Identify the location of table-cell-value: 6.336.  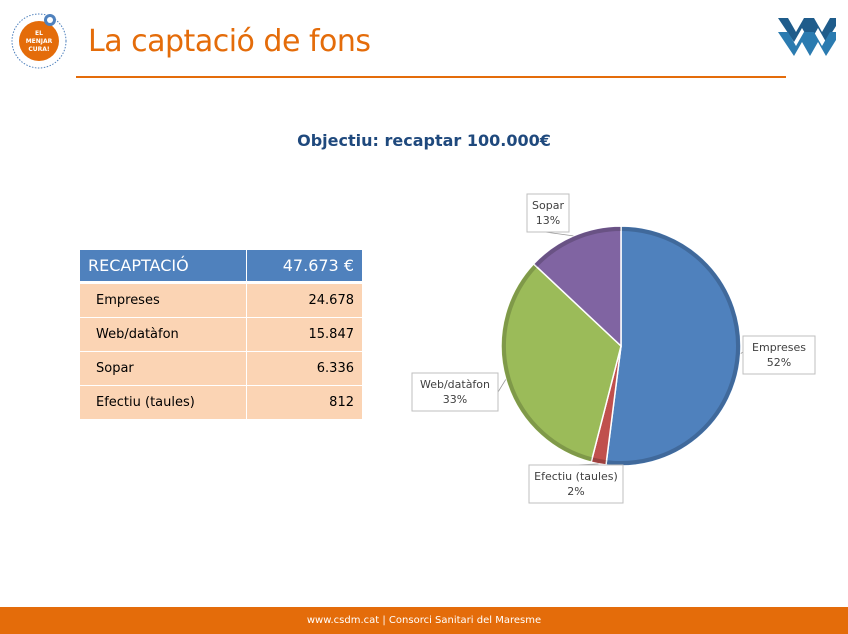
(304, 368).